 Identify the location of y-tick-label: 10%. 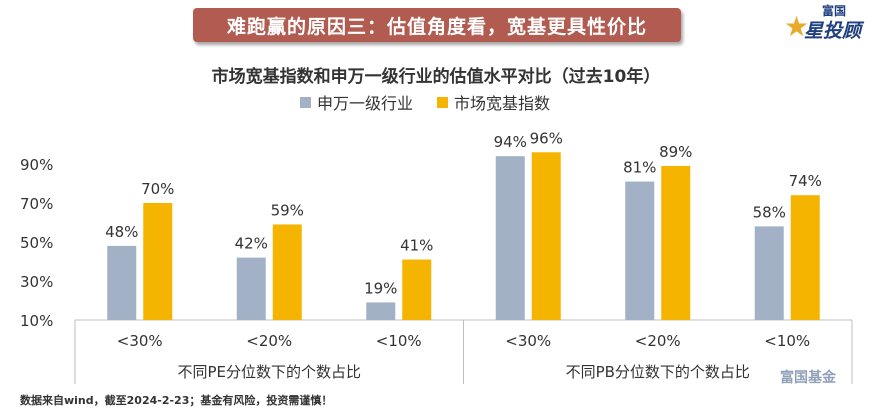
(36, 321).